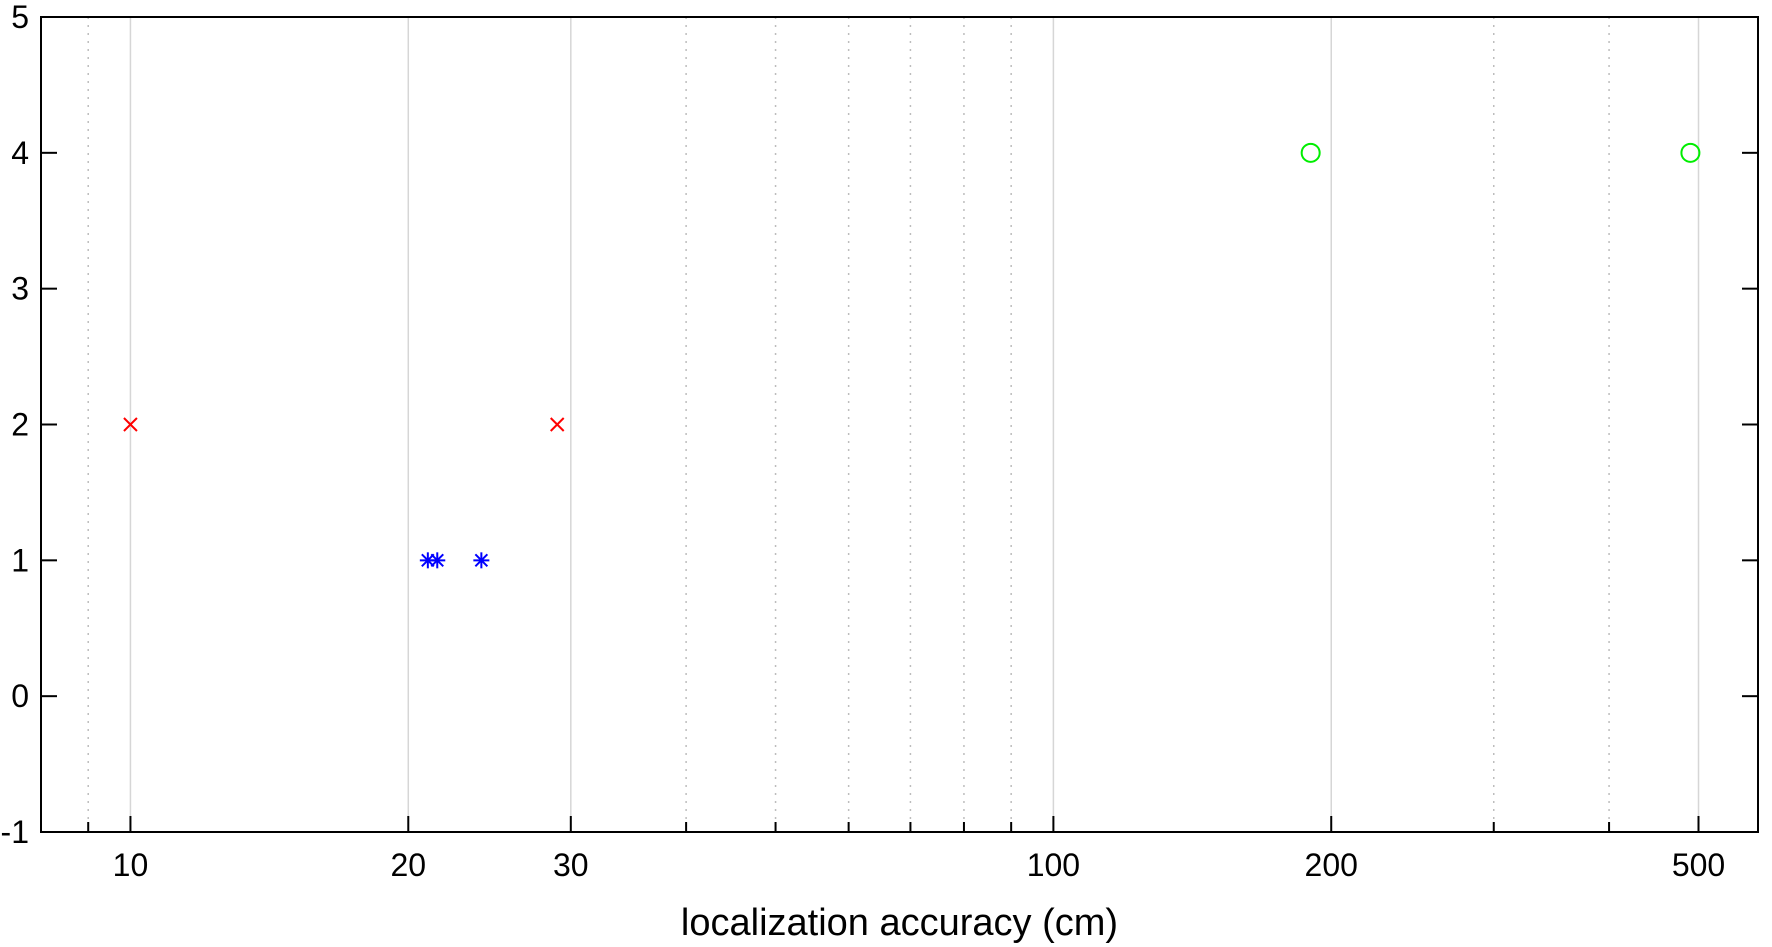 This screenshot has width=1772, height=947. I want to click on x-tick-label: 30, so click(571, 865).